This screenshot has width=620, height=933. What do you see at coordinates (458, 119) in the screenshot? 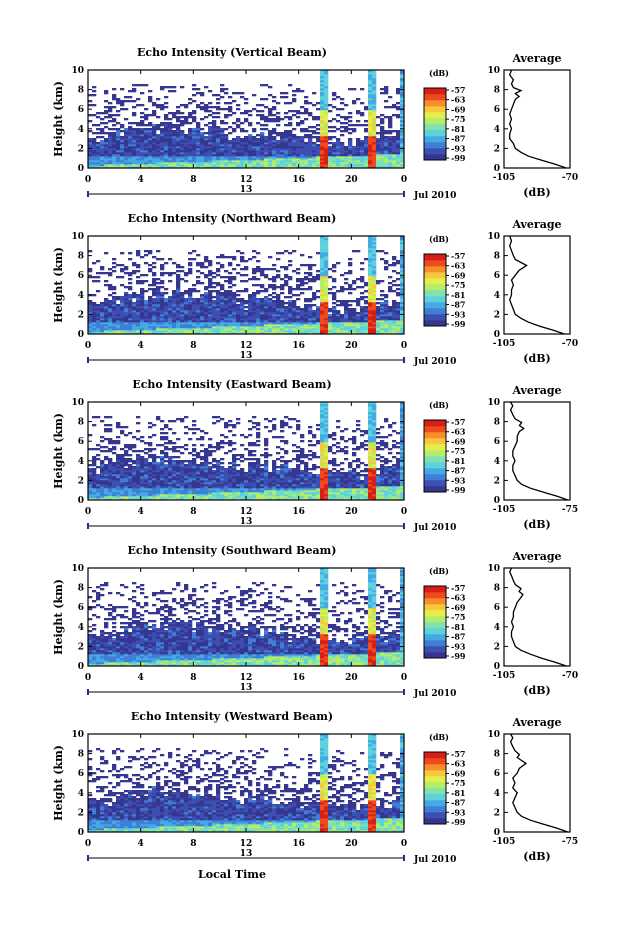
I see `colorbar-tick-label: -75` at bounding box center [458, 119].